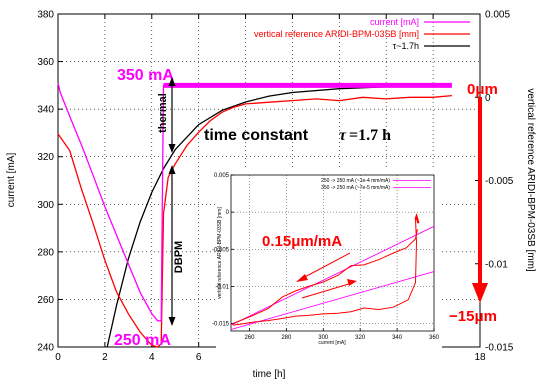  What do you see at coordinates (222, 287) in the screenshot?
I see `inset-y-tick-label: -0.01` at bounding box center [222, 287].